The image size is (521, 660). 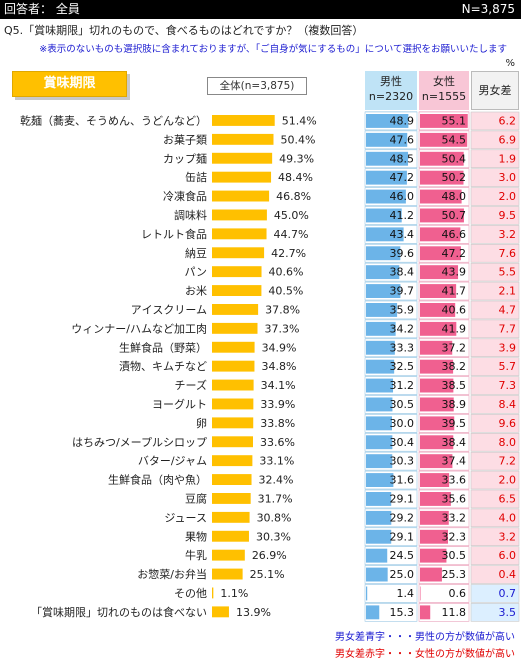 What do you see at coordinates (196, 177) in the screenshot?
I see `category-label: 缶詰` at bounding box center [196, 177].